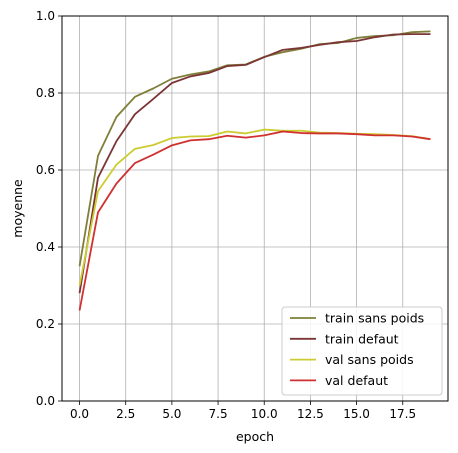 Image resolution: width=458 pixels, height=453 pixels. What do you see at coordinates (362, 338) in the screenshot?
I see `legend-entry-label: train defaut` at bounding box center [362, 338].